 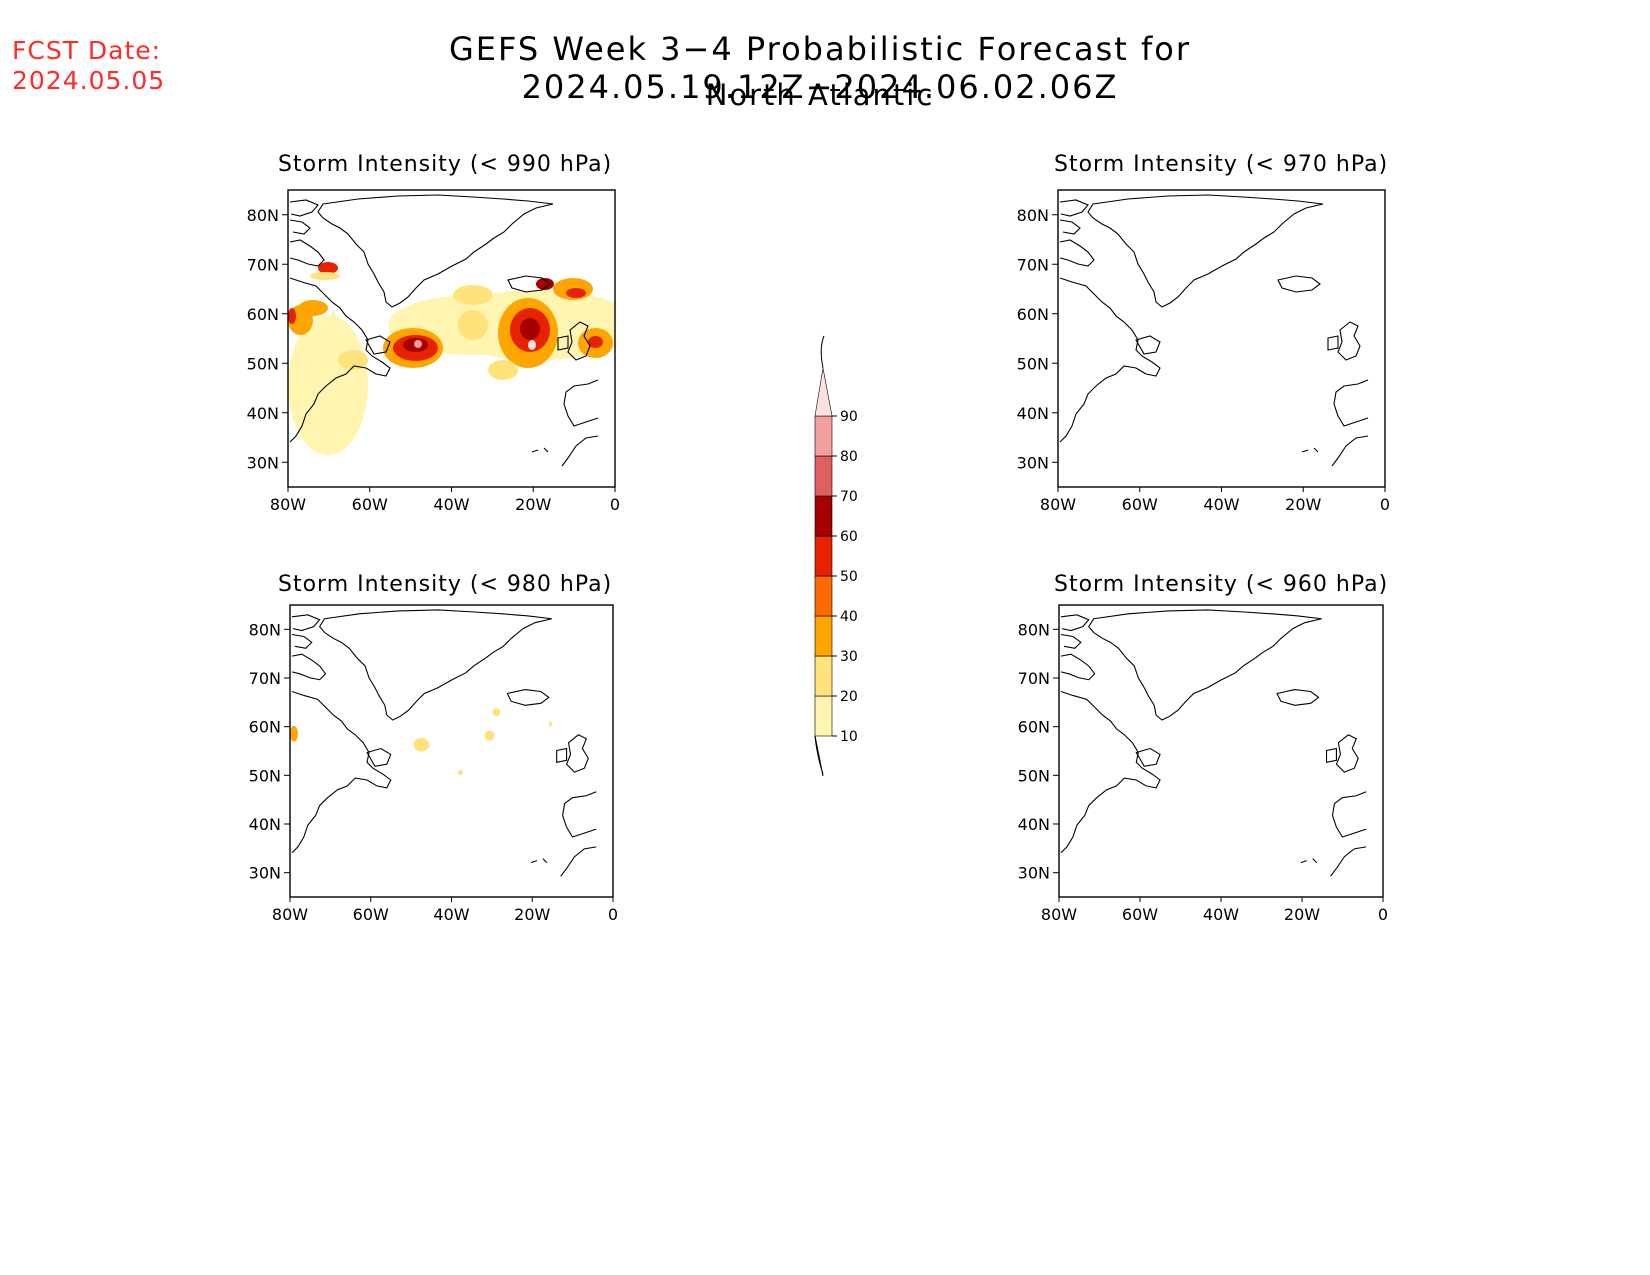 What do you see at coordinates (820, 95) in the screenshot?
I see `page-subtitle: North Atlantic` at bounding box center [820, 95].